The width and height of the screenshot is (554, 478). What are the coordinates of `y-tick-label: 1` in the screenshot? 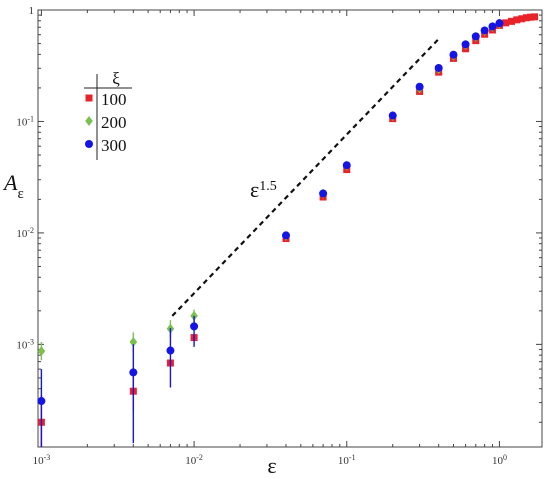 It's located at (32, 11).